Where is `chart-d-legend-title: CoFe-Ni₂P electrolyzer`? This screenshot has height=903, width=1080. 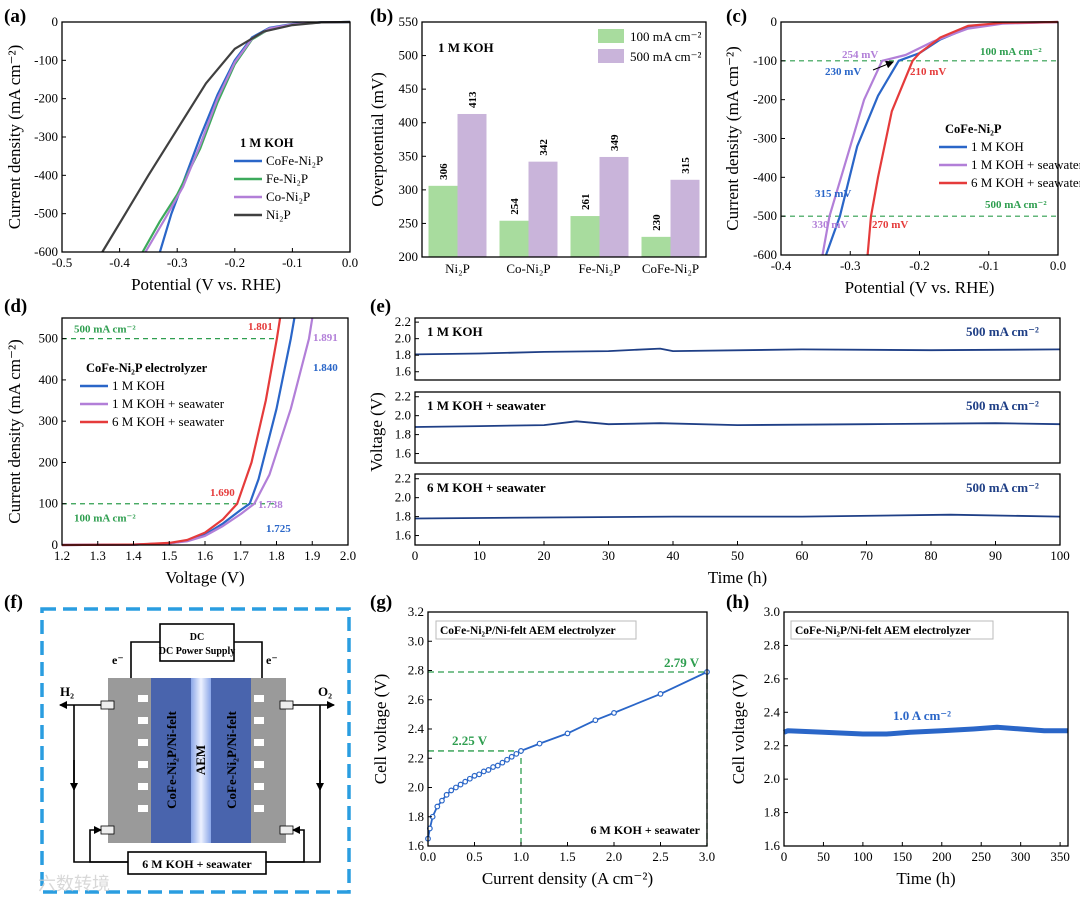 chart-d-legend-title: CoFe-Ni₂P electrolyzer is located at coordinates (147, 368).